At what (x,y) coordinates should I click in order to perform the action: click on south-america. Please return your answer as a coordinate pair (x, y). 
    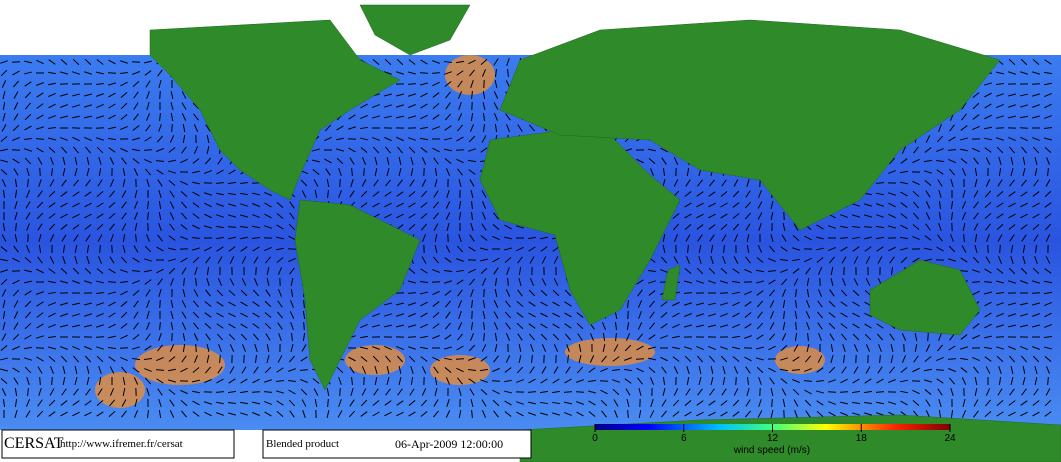
    Looking at the image, I should click on (357, 295).